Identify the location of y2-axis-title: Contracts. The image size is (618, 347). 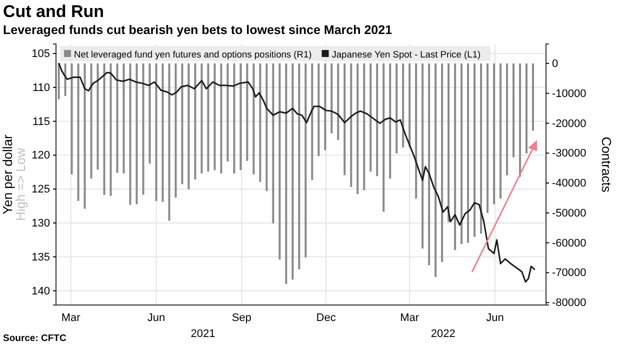
(606, 164).